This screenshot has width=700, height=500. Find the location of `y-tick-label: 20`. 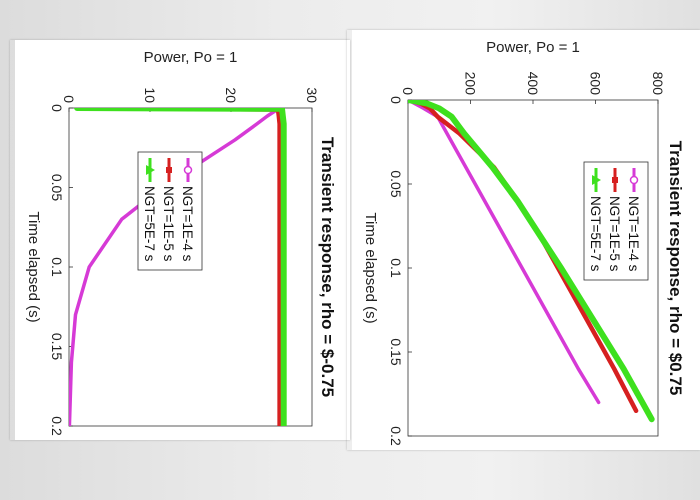

y-tick-label: 20 is located at coordinates (231, 95).